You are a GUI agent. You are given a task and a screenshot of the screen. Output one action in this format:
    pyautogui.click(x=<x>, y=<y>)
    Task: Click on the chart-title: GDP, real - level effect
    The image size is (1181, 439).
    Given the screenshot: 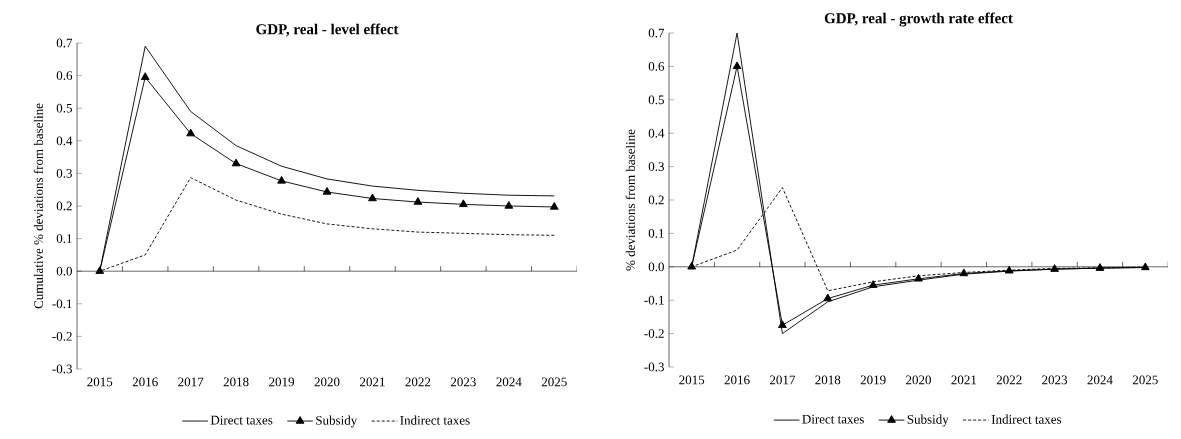 What is the action you would take?
    pyautogui.click(x=327, y=30)
    